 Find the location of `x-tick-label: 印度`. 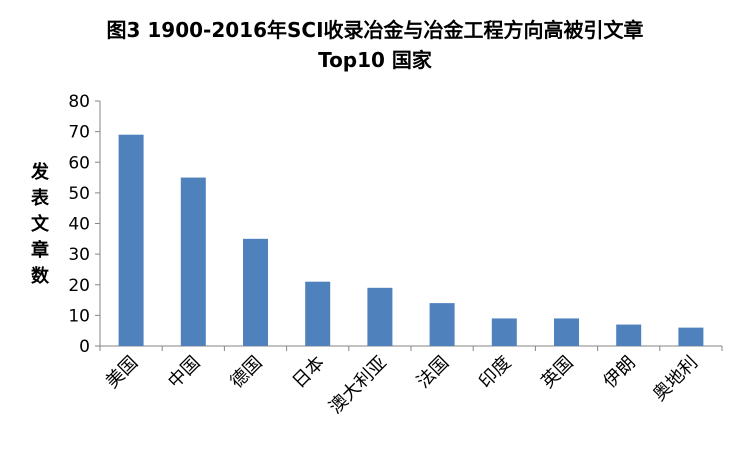

x-tick-label: 印度 is located at coordinates (495, 372).